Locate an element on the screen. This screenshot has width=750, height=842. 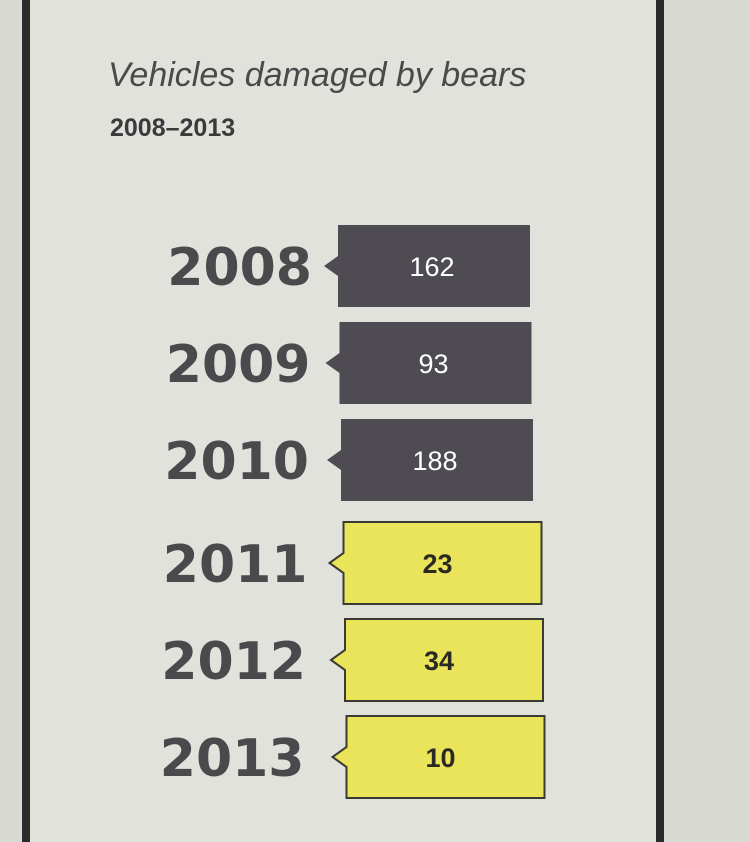
year-label-2013: 2013 is located at coordinates (232, 759).